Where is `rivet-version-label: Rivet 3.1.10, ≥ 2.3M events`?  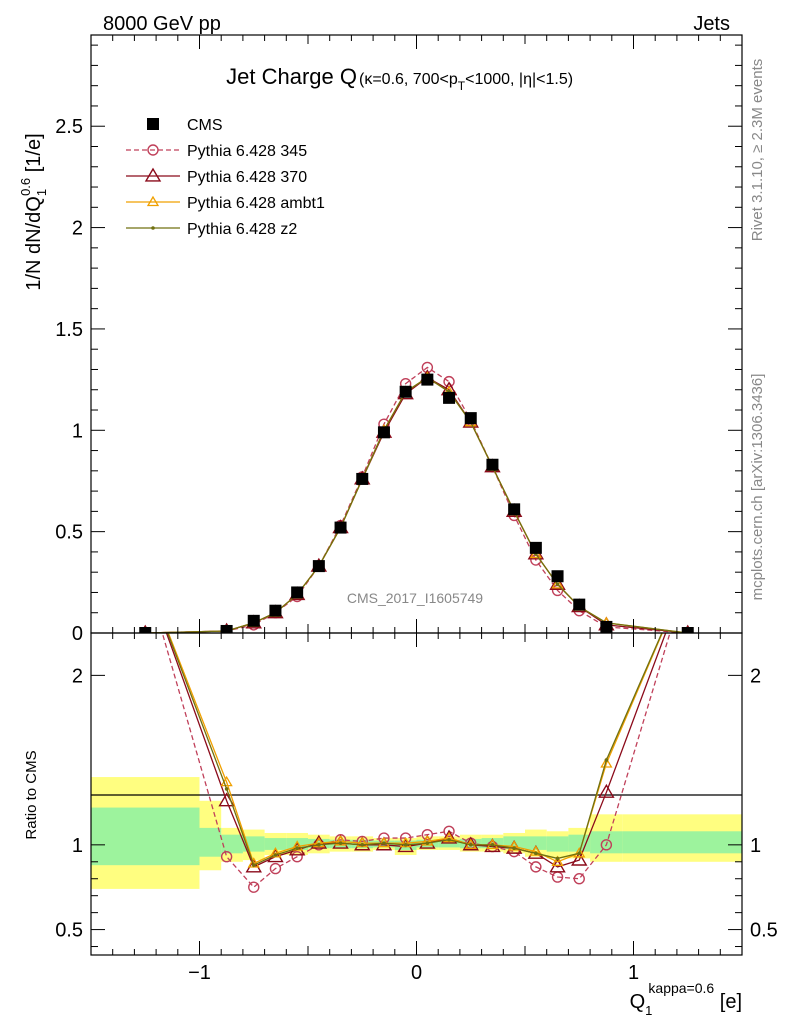 rivet-version-label: Rivet 3.1.10, ≥ 2.3M events is located at coordinates (757, 150).